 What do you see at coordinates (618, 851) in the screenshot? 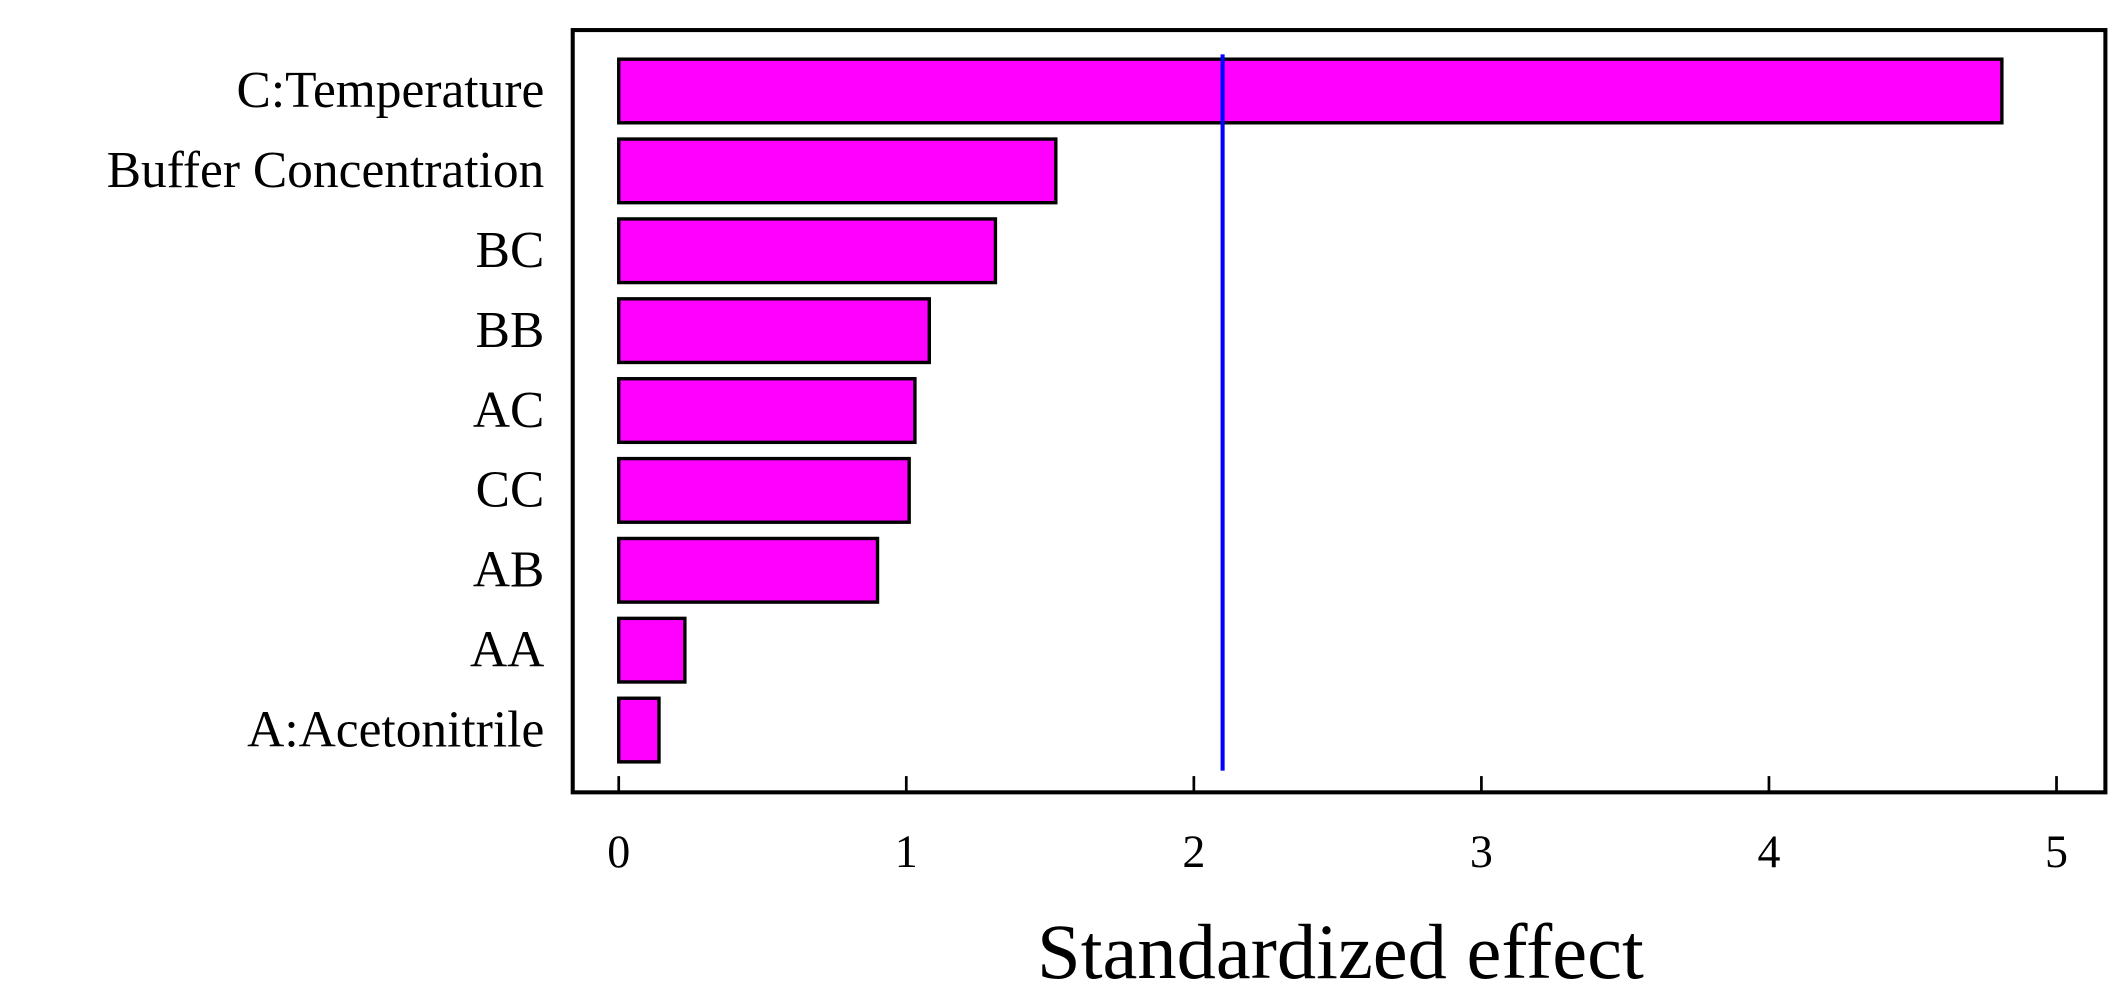
I see `x-tick-label: 0` at bounding box center [618, 851].